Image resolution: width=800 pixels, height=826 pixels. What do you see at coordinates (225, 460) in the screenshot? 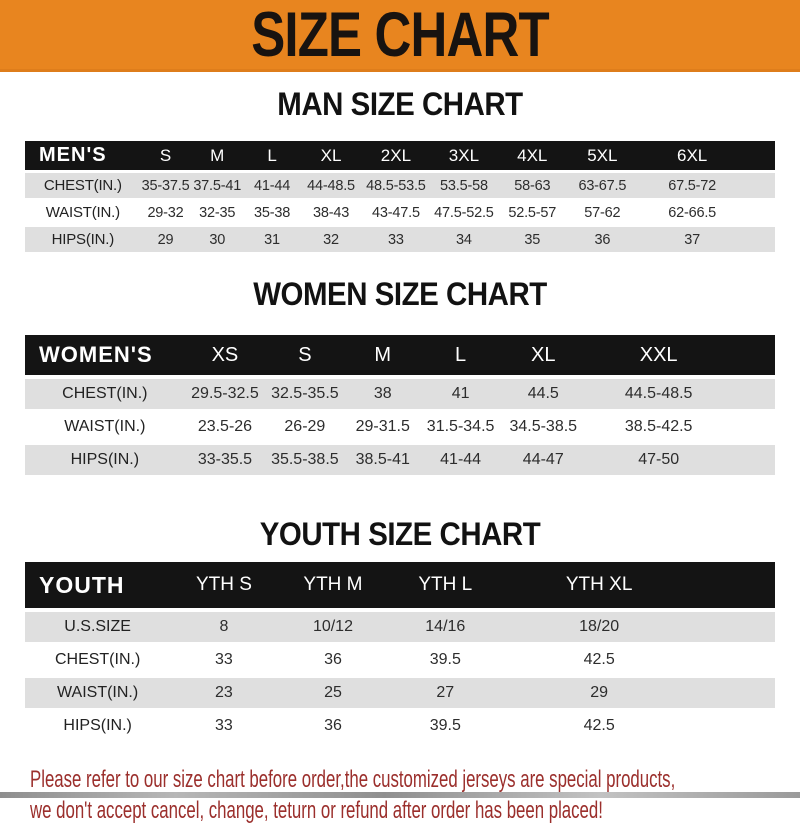
I see `size-value-cell: 33-35.5` at bounding box center [225, 460].